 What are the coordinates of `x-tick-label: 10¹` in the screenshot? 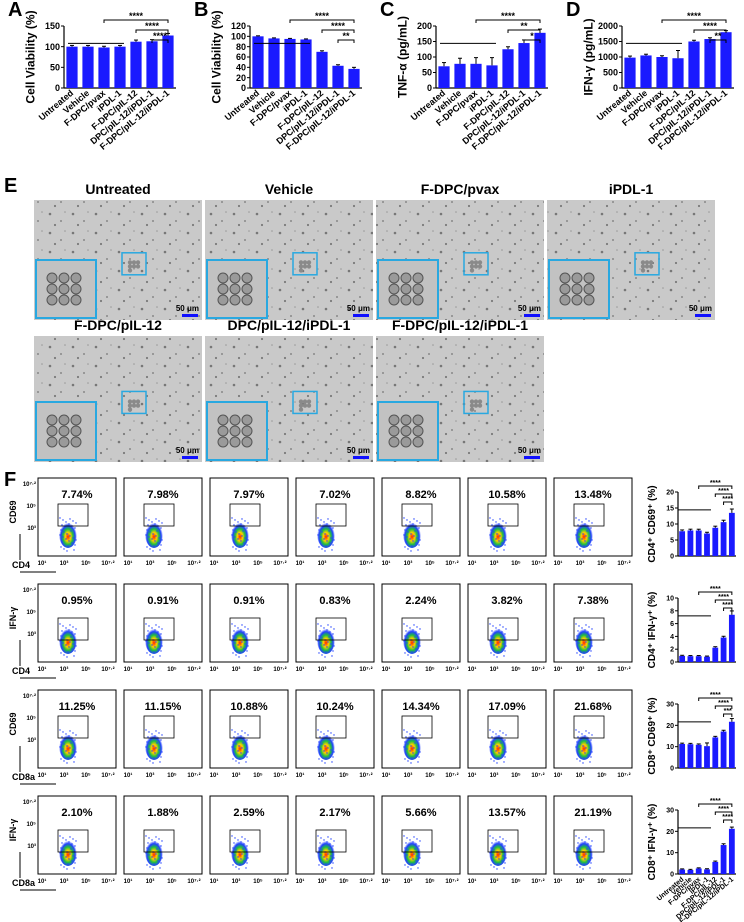 It's located at (128, 563).